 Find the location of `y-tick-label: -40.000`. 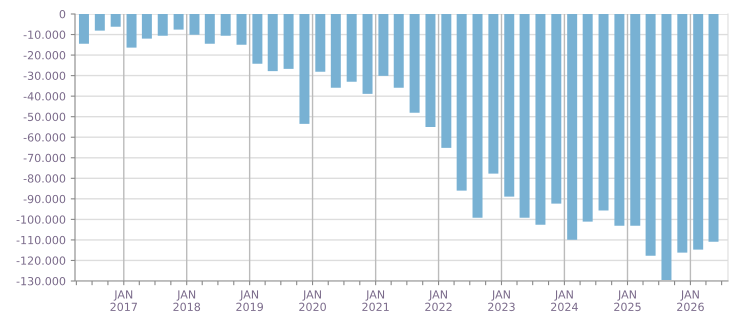

y-tick-label: -40.000 is located at coordinates (45, 96).